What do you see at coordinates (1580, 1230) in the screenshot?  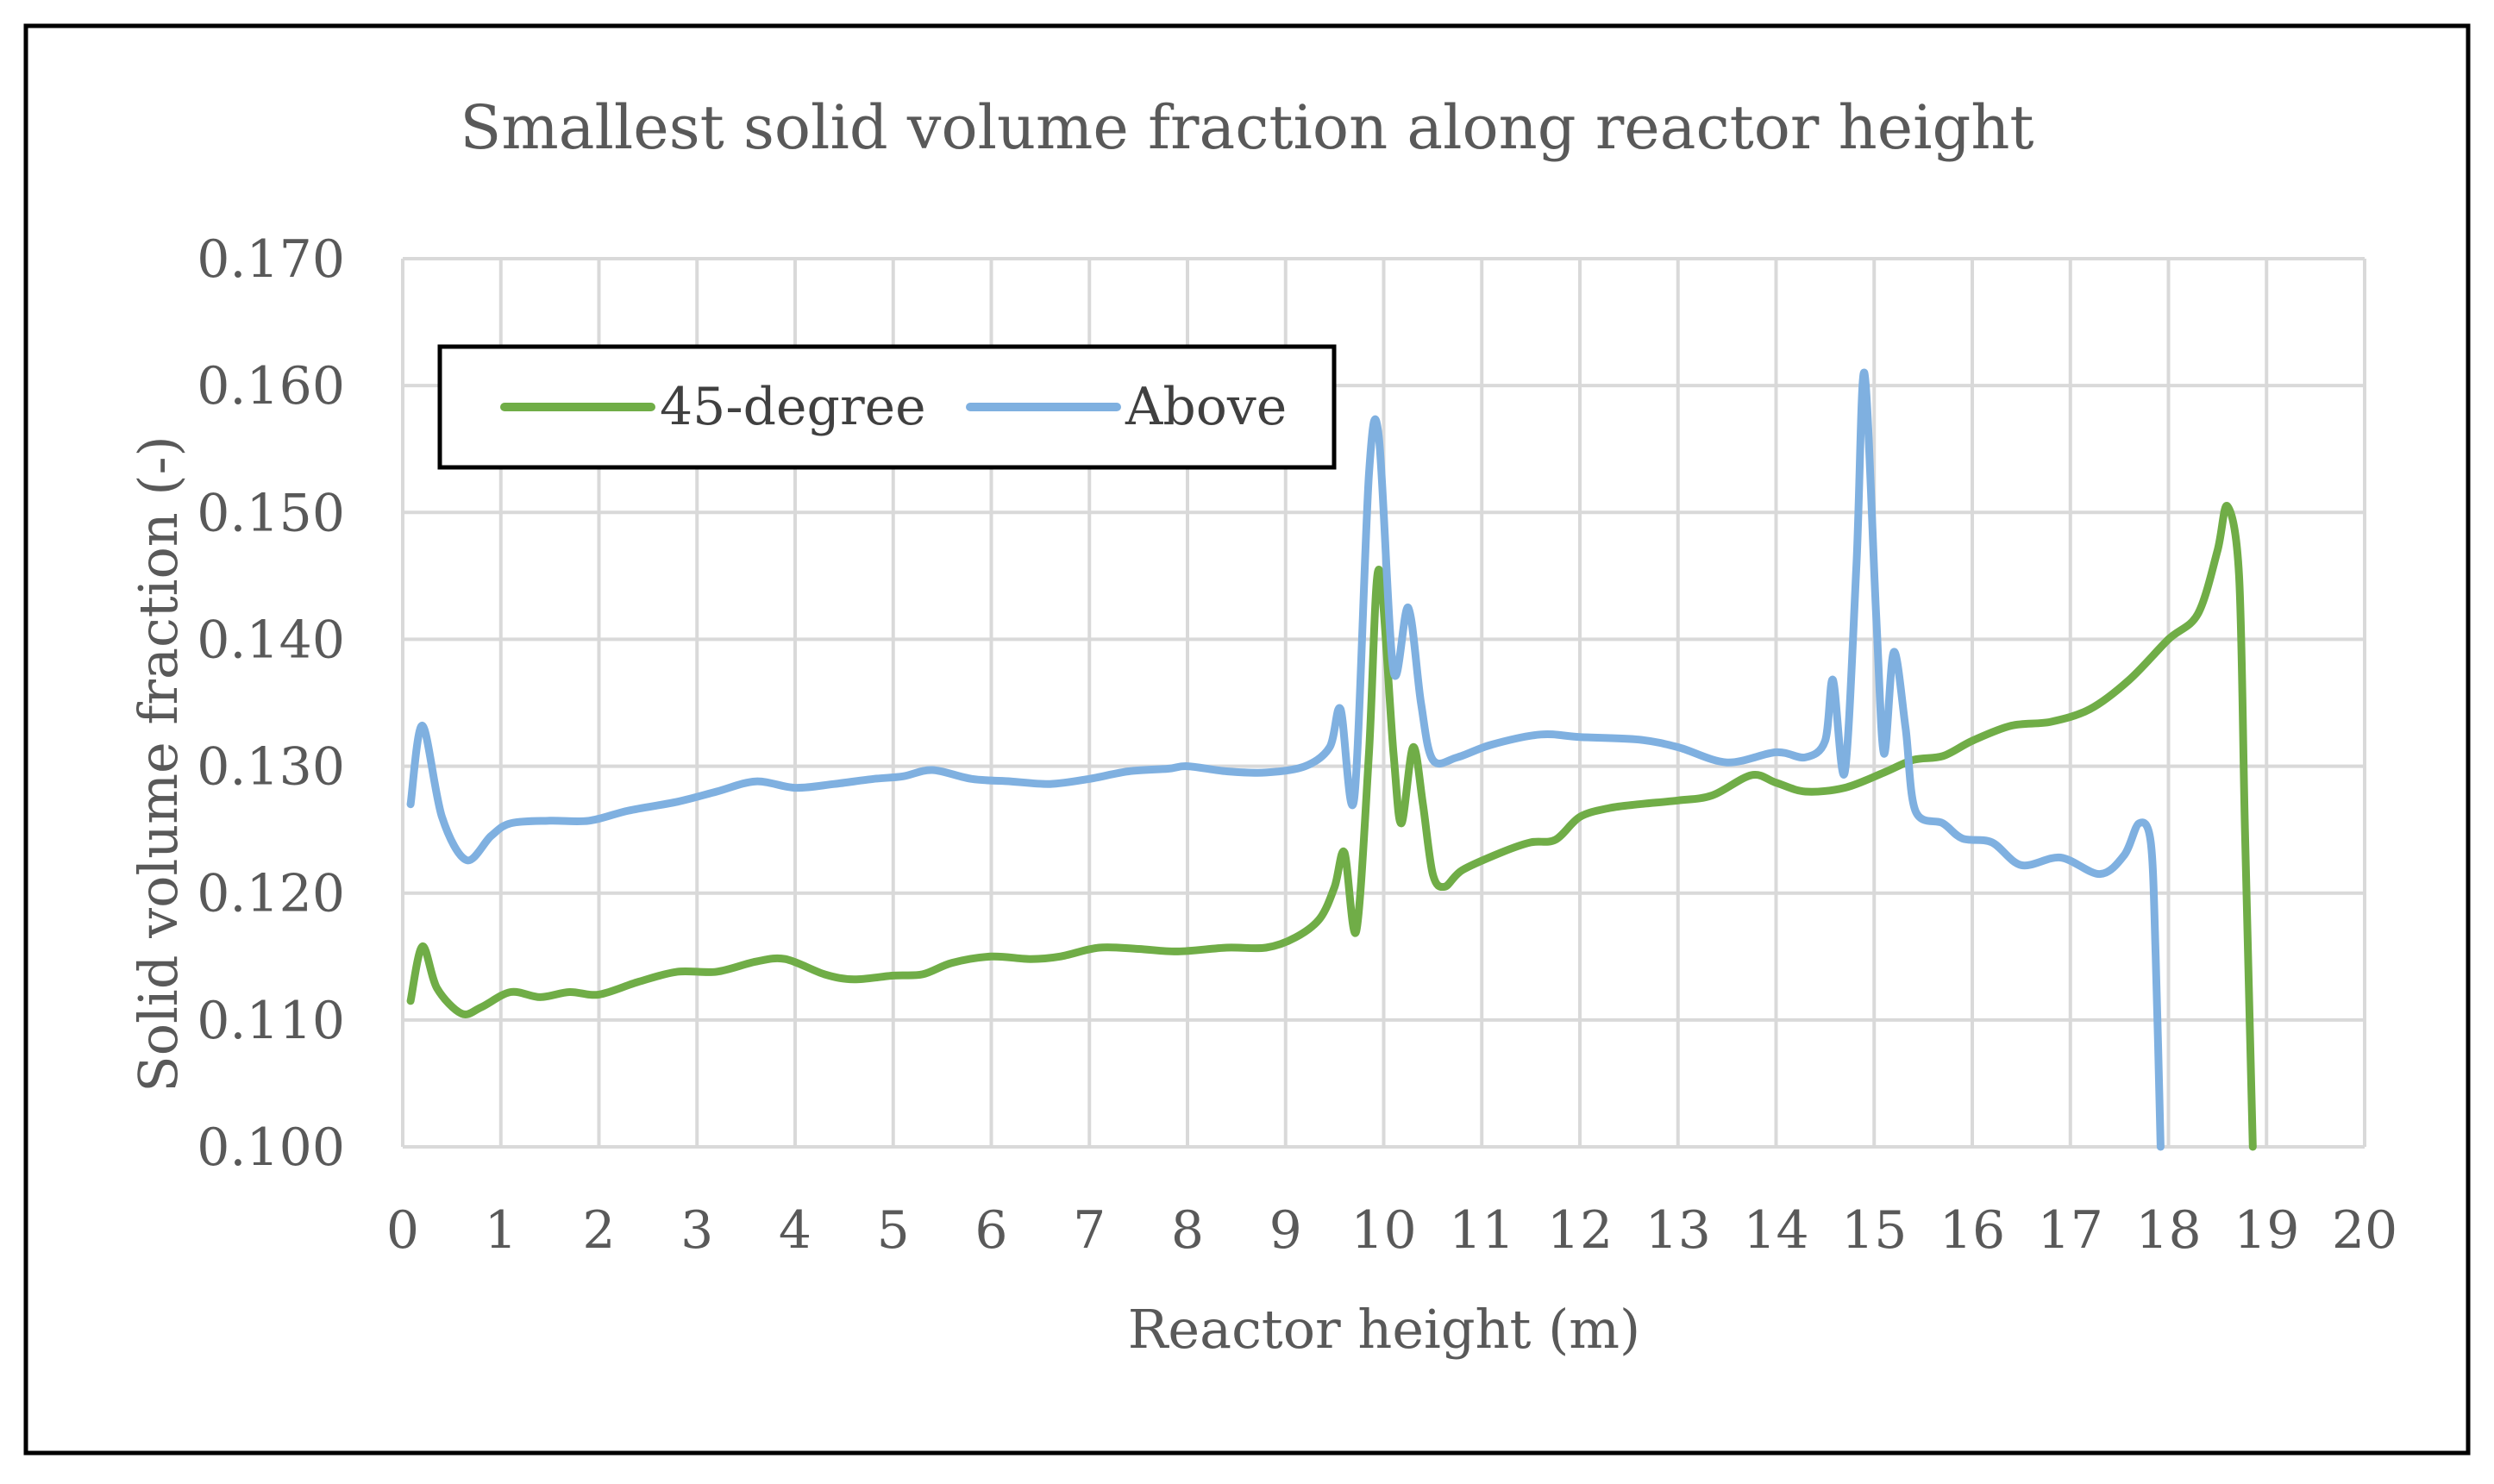 I see `x-tick-label: 12` at bounding box center [1580, 1230].